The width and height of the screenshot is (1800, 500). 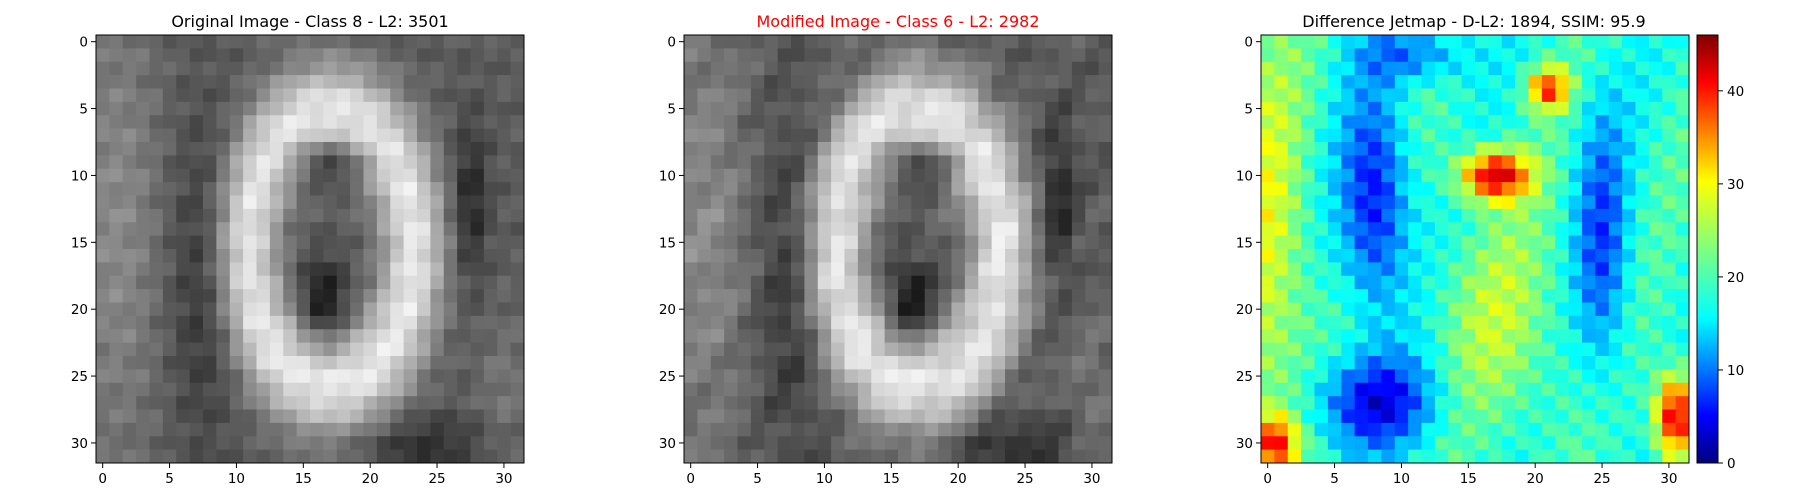 What do you see at coordinates (667, 176) in the screenshot?
I see `y-tick-label: 10` at bounding box center [667, 176].